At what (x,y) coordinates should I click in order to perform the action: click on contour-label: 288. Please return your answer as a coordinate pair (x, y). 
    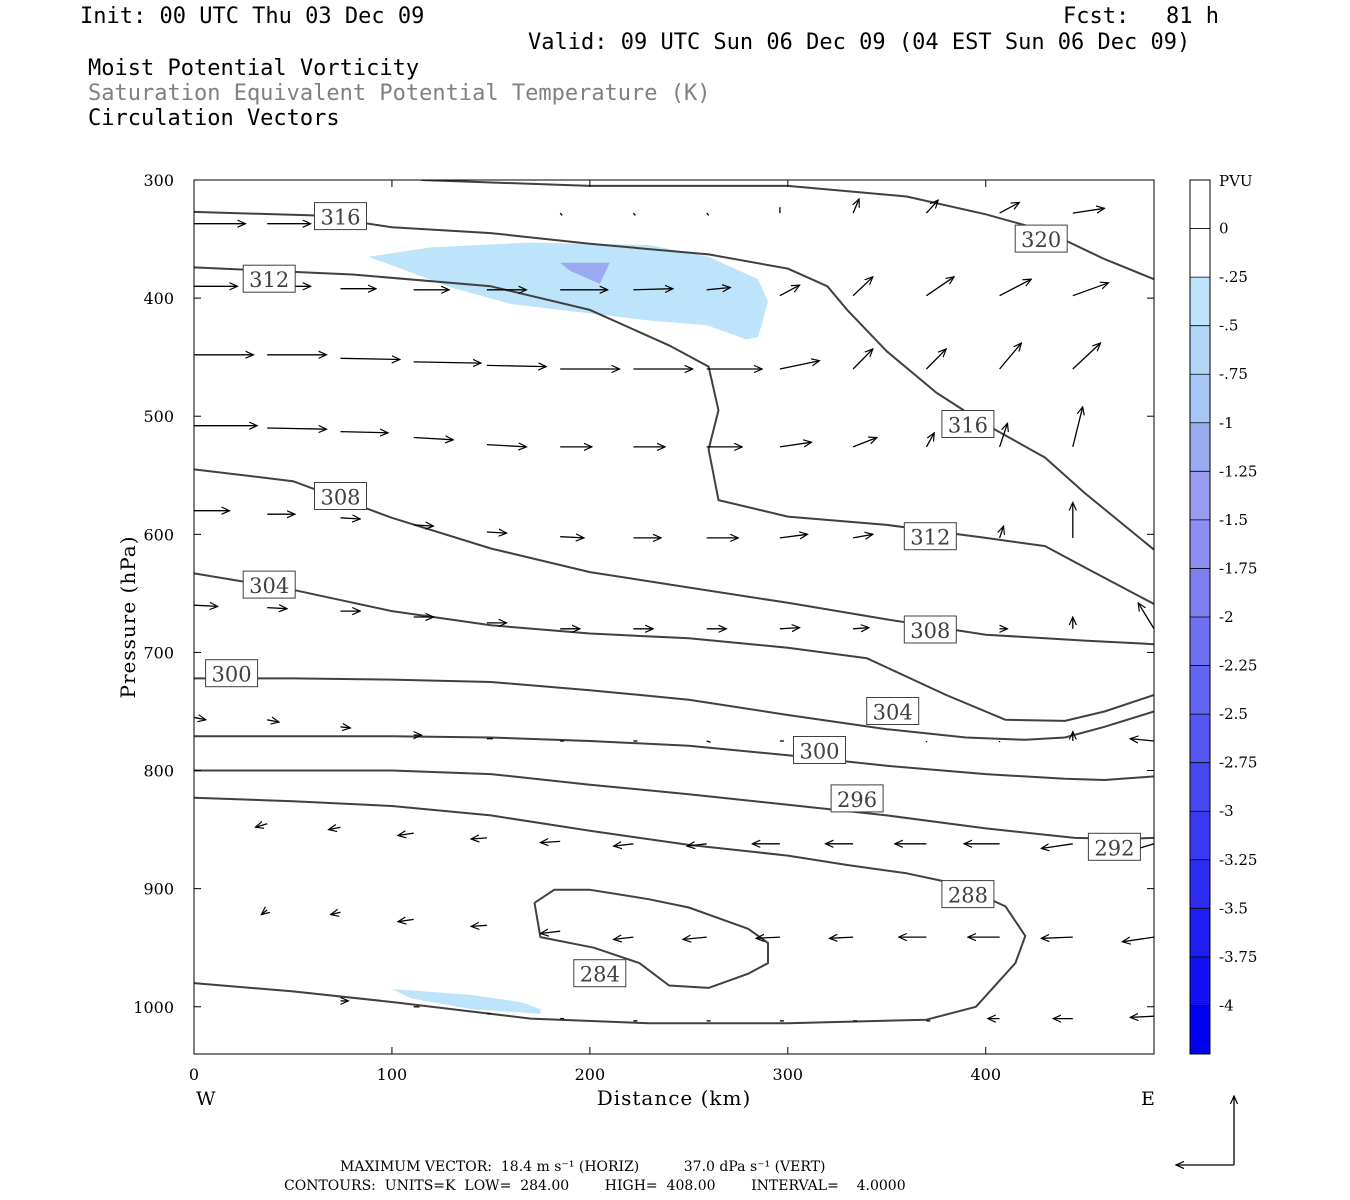
    Looking at the image, I should click on (968, 896).